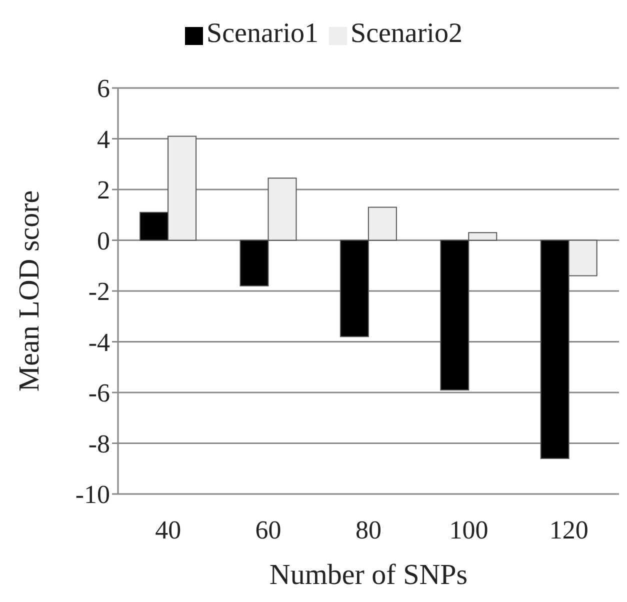 This screenshot has width=627, height=602. I want to click on y-tick-label: 0, so click(103, 241).